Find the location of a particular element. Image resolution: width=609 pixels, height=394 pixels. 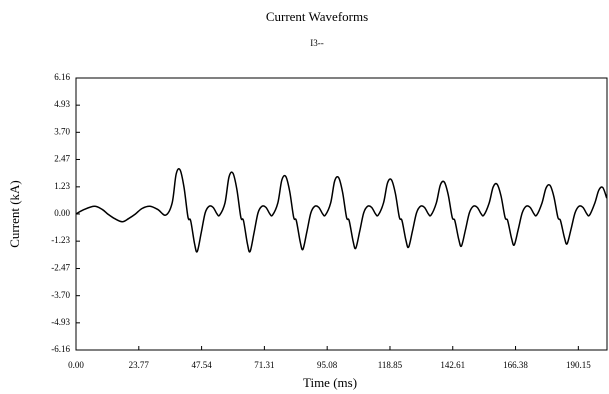

y-tick-label: -4.93 is located at coordinates (60, 322).